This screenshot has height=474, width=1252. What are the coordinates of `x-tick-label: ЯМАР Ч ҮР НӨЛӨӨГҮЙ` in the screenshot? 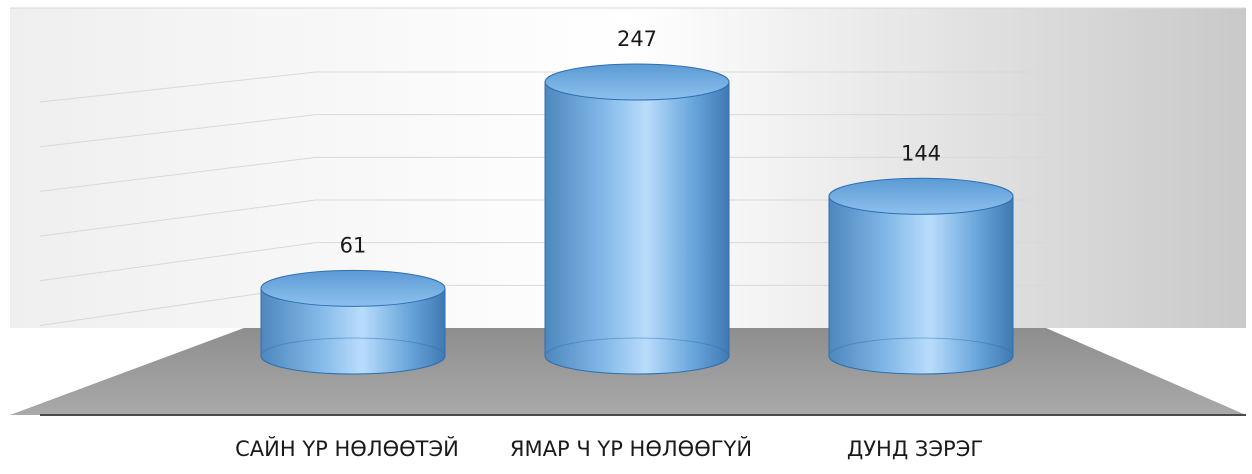 It's located at (631, 448).